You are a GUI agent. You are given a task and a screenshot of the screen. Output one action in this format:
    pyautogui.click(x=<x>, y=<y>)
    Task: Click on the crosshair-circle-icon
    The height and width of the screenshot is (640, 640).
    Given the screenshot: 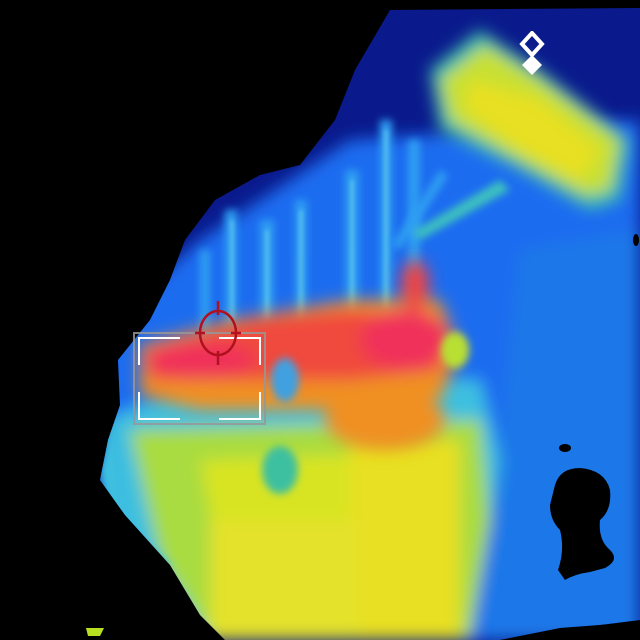 What is the action you would take?
    pyautogui.click(x=218, y=333)
    